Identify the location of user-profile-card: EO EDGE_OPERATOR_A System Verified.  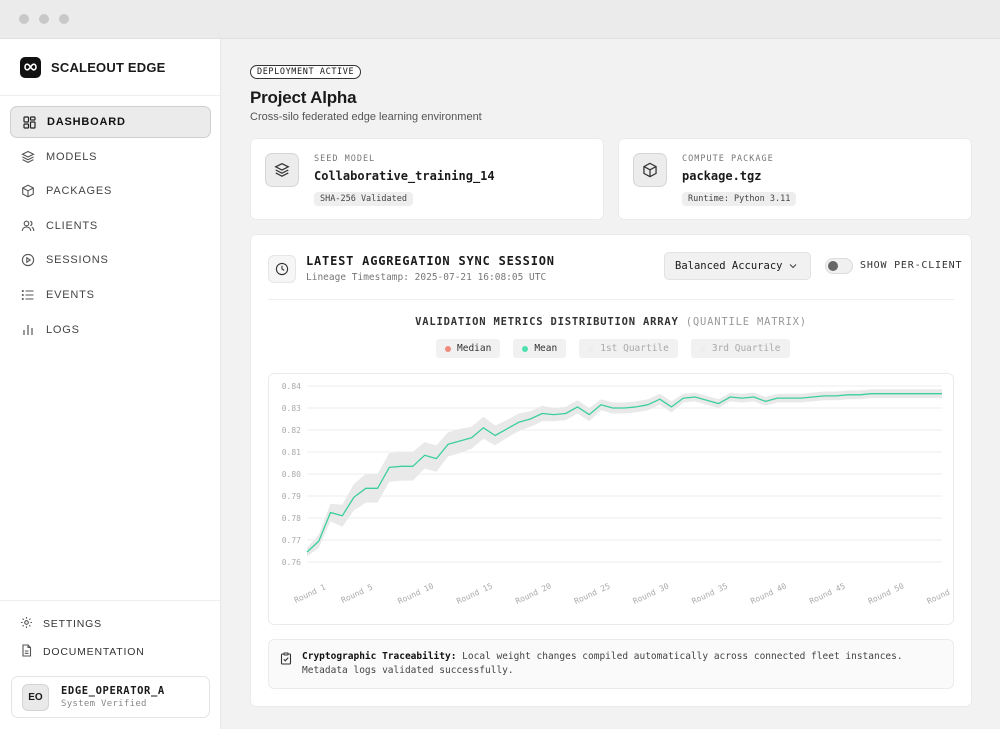
(110, 697).